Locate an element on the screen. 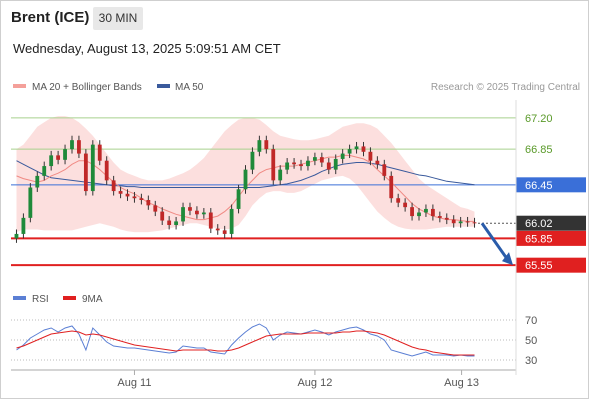 The width and height of the screenshot is (590, 400). instrument-title: Brent (ICE) is located at coordinates (50, 17).